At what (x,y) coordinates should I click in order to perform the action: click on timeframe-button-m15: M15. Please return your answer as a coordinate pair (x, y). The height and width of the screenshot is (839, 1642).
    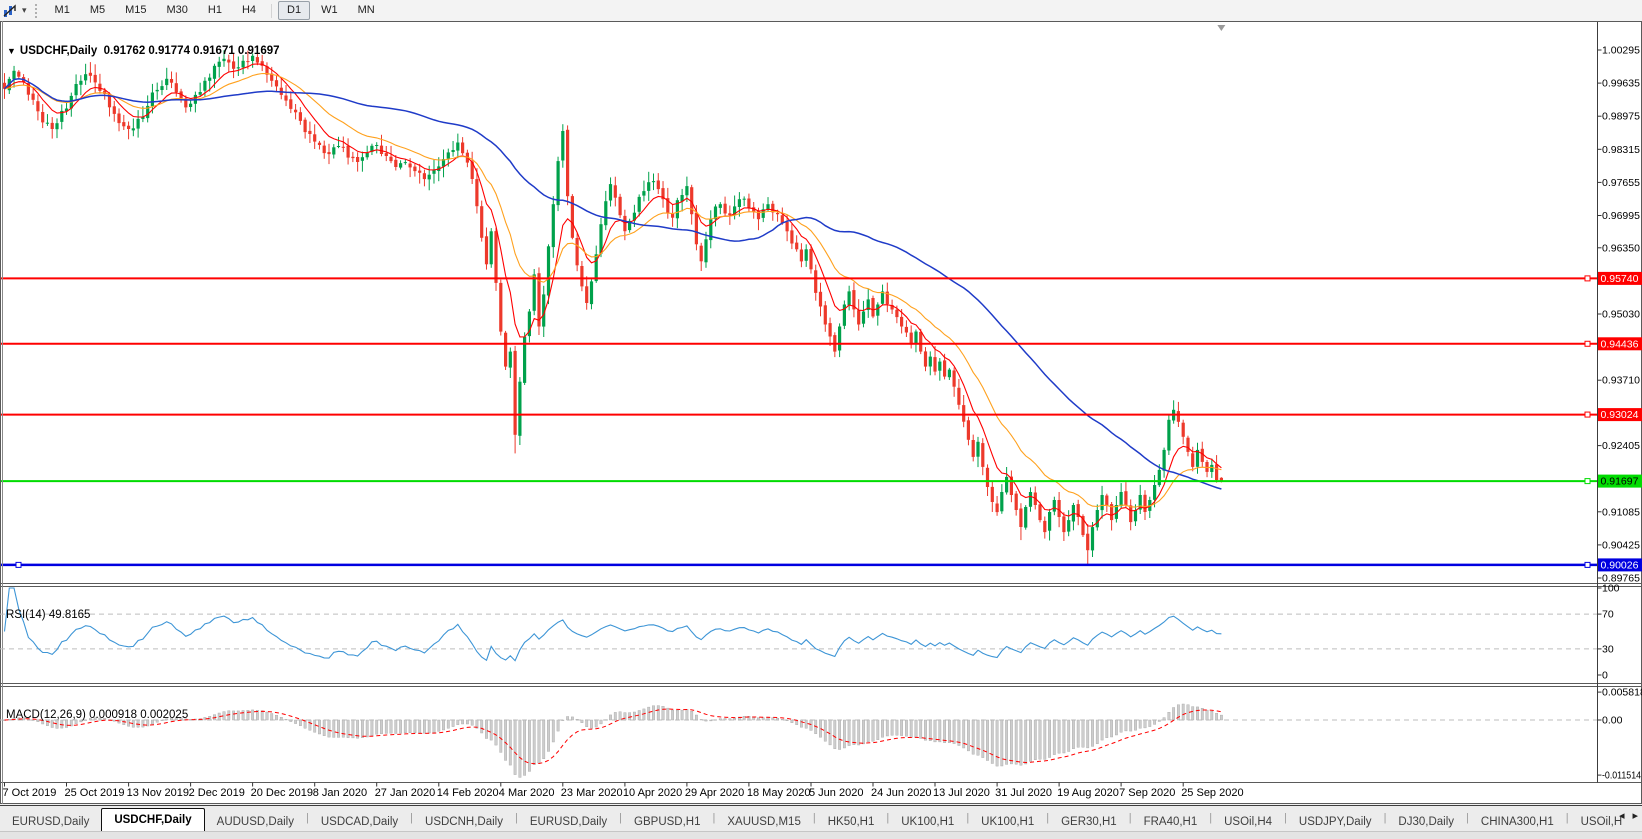
    Looking at the image, I should click on (136, 10).